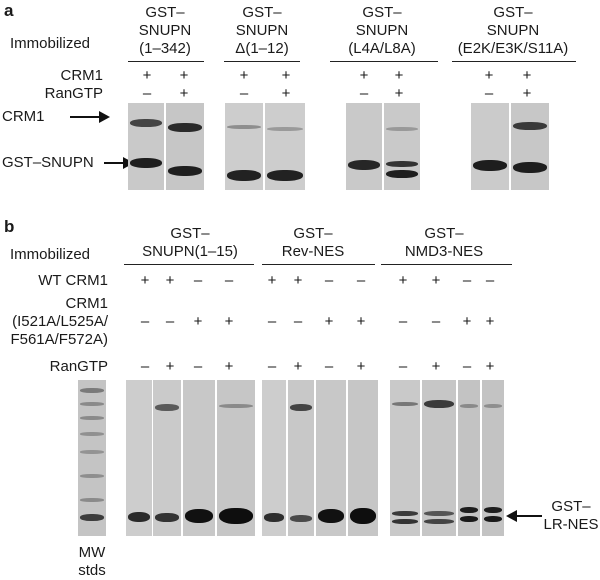  What do you see at coordinates (73, 93) in the screenshot?
I see `rangtp-row-label-a: RanGTP` at bounding box center [73, 93].